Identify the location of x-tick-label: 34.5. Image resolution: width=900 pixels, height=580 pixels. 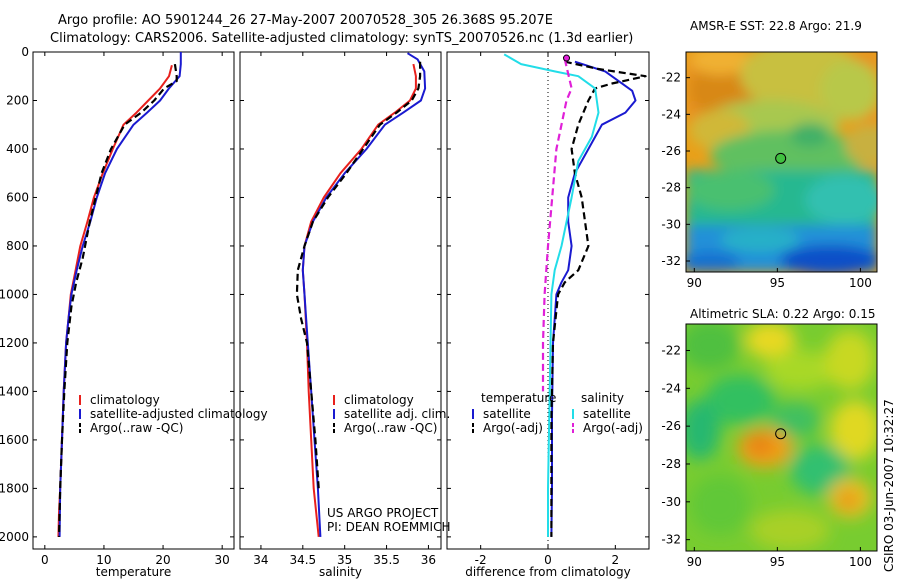
(302, 560).